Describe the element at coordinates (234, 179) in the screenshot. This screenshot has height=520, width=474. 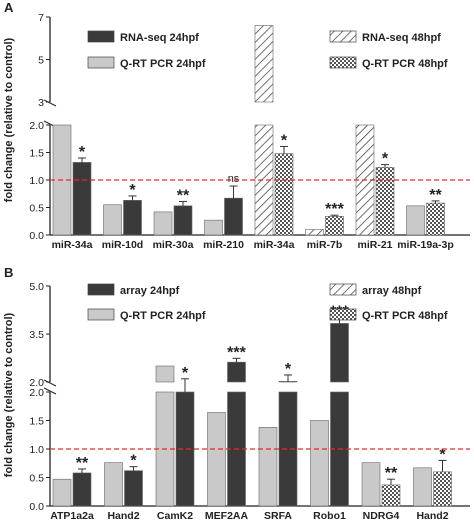
I see `significance-marker: ns` at that location.